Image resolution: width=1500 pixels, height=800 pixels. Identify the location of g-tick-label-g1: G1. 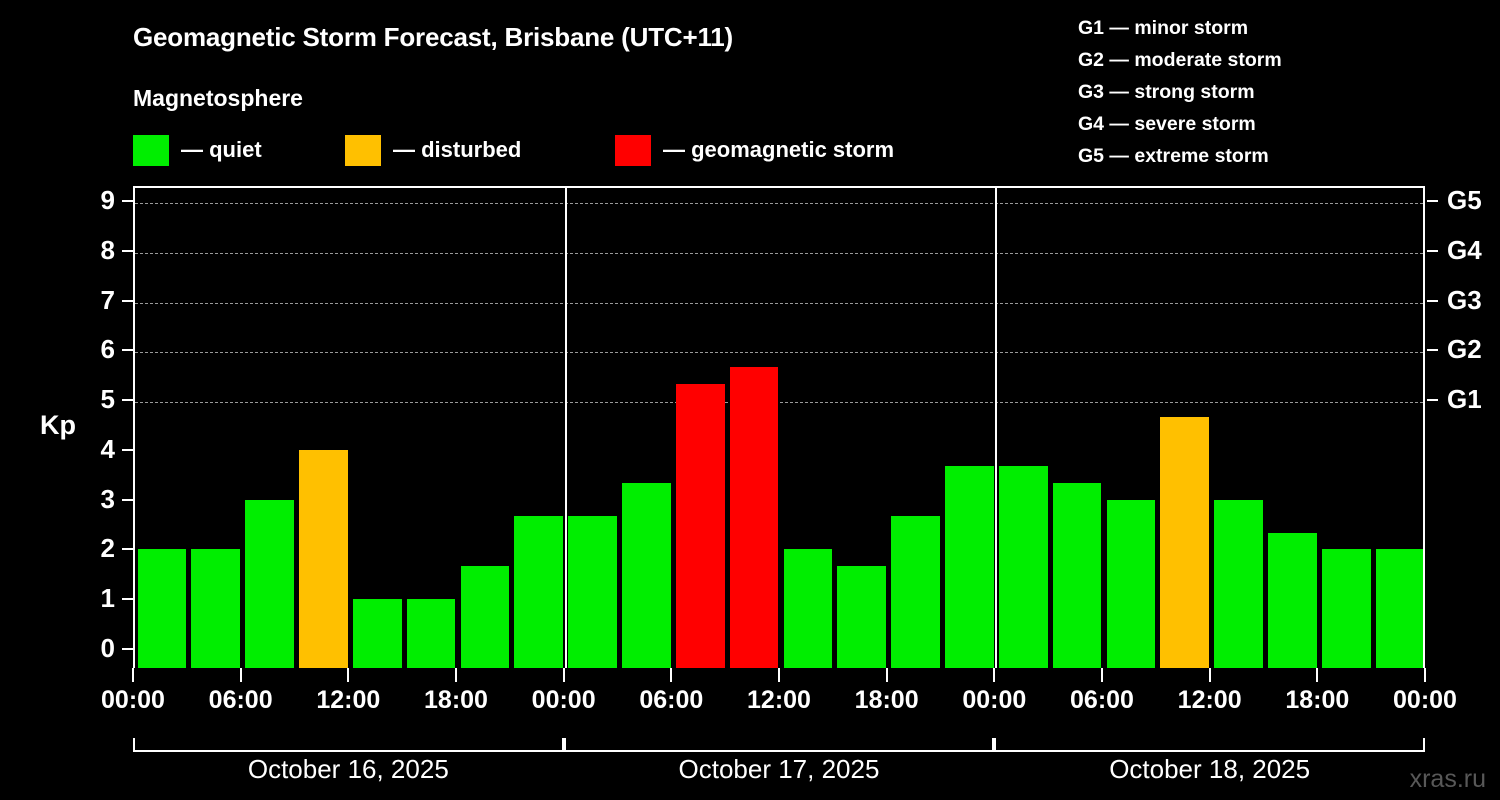
(1464, 399).